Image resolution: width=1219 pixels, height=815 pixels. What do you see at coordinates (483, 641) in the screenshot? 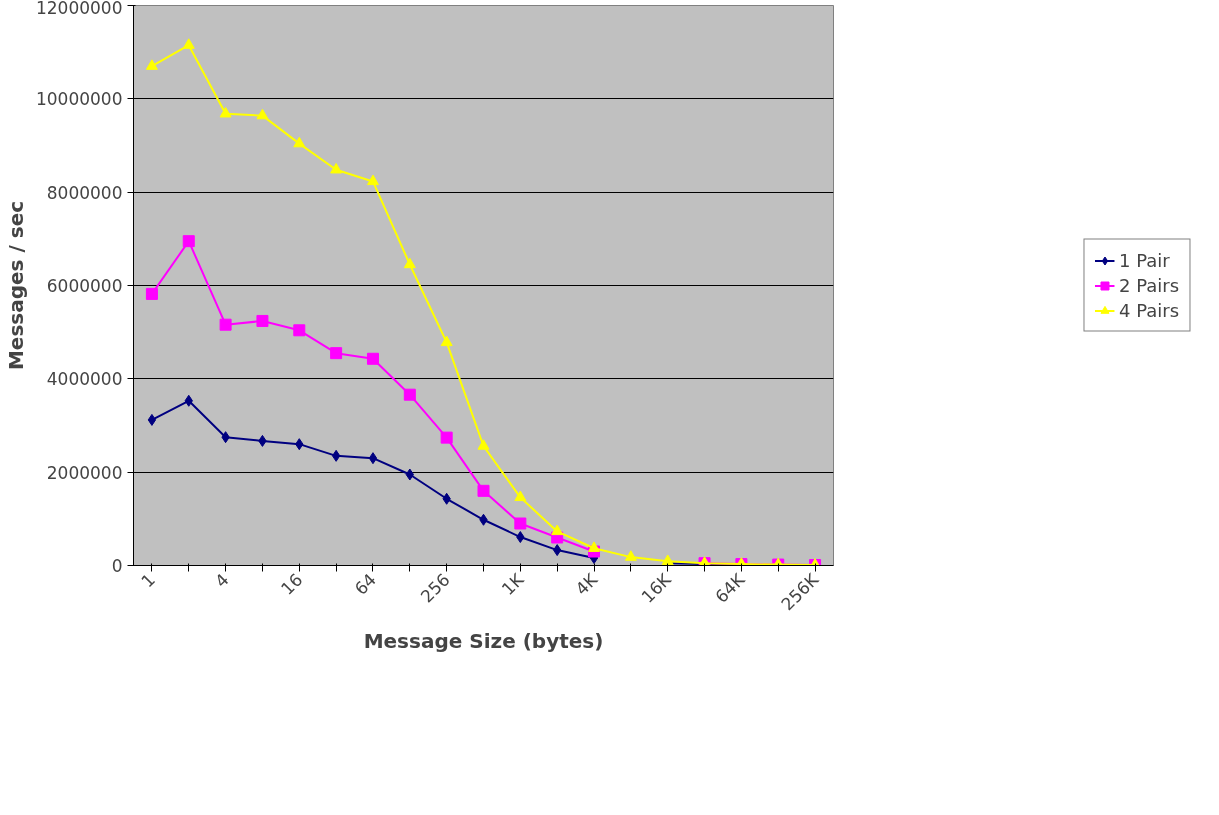
I see `x-axis-title: Message Size (bytes)` at bounding box center [483, 641].